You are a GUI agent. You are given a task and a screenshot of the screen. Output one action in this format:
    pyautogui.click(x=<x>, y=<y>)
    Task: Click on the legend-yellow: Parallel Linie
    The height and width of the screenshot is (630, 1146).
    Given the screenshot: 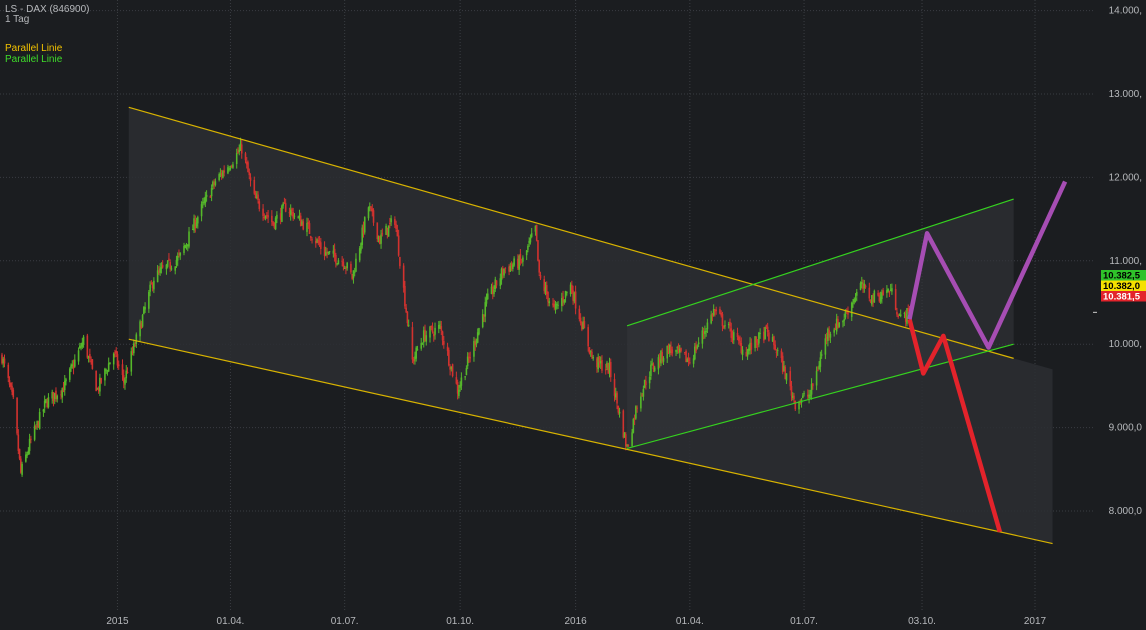 What is the action you would take?
    pyautogui.click(x=34, y=48)
    